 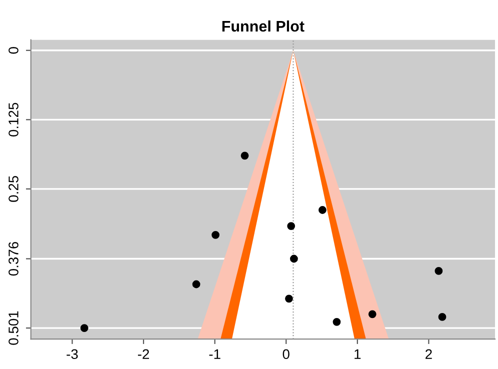 What do you see at coordinates (429, 354) in the screenshot?
I see `x-tick-label: 2` at bounding box center [429, 354].